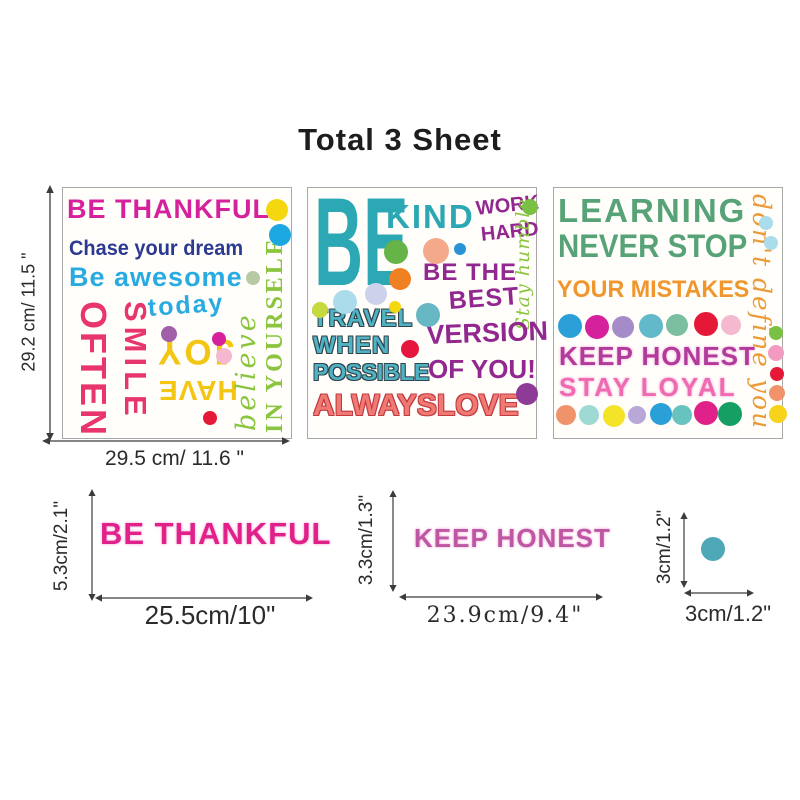  Describe the element at coordinates (156, 248) in the screenshot. I see `sticker-word: Chase your dream` at that location.